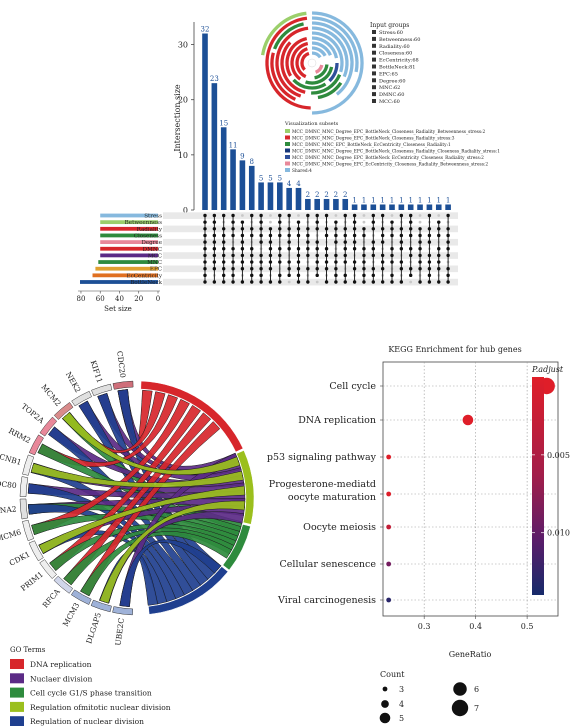  What do you see at coordinates (385, 689) in the screenshot?
I see `count-legend-dot` at bounding box center [385, 689].